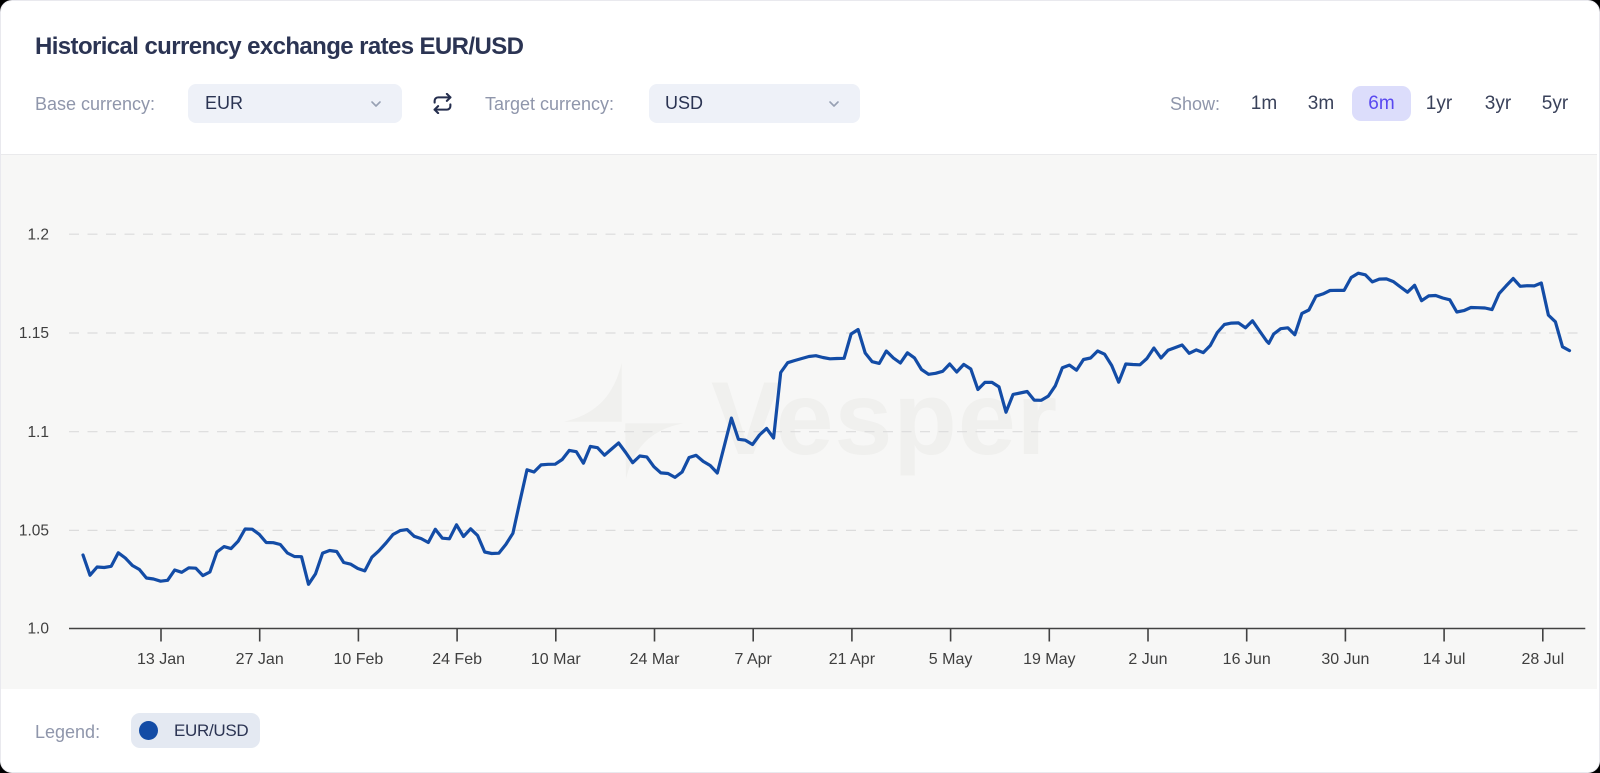 The image size is (1600, 773). What do you see at coordinates (260, 659) in the screenshot?
I see `svg-text: 27 Jan` at bounding box center [260, 659].